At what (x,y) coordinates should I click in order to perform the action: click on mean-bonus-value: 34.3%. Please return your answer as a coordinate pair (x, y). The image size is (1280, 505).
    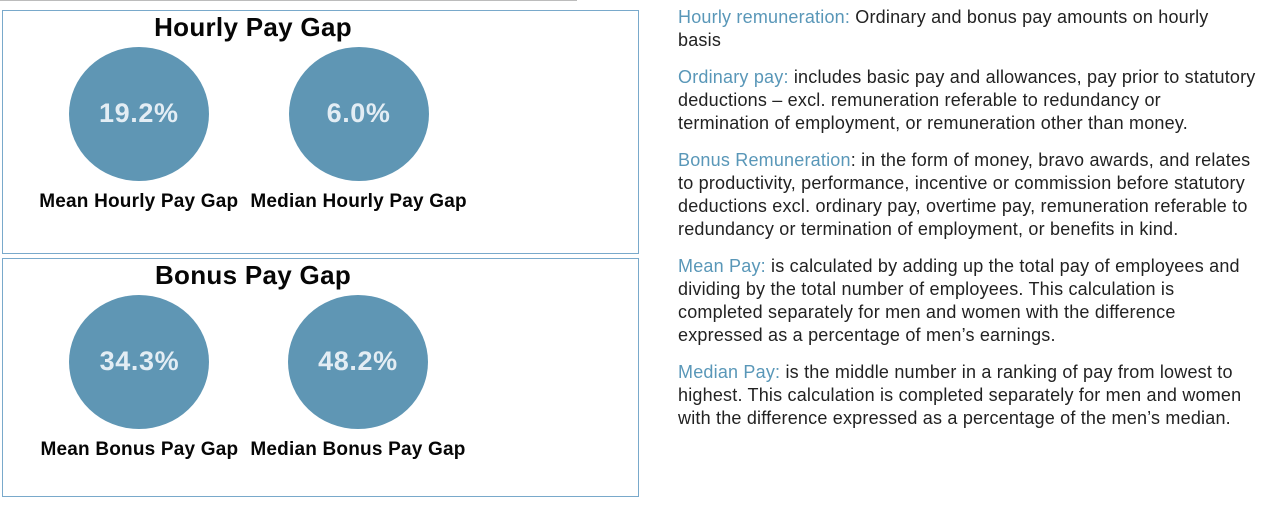
    Looking at the image, I should click on (139, 361).